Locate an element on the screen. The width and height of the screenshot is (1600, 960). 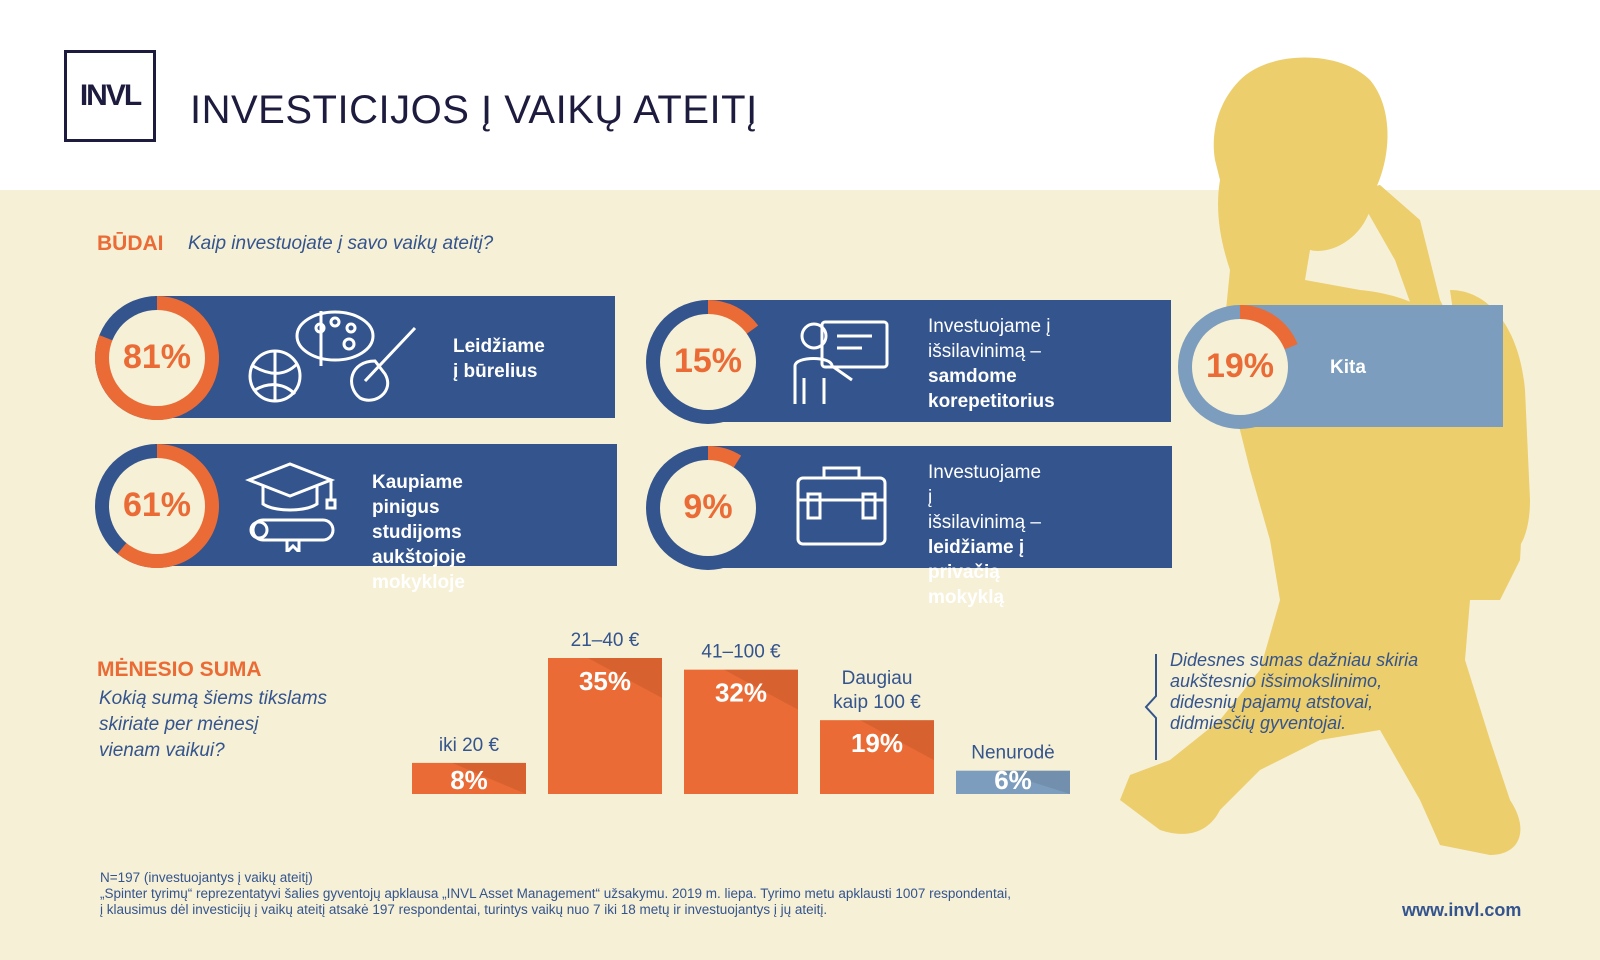
bar-value-label-4: 6% is located at coordinates (1013, 780).